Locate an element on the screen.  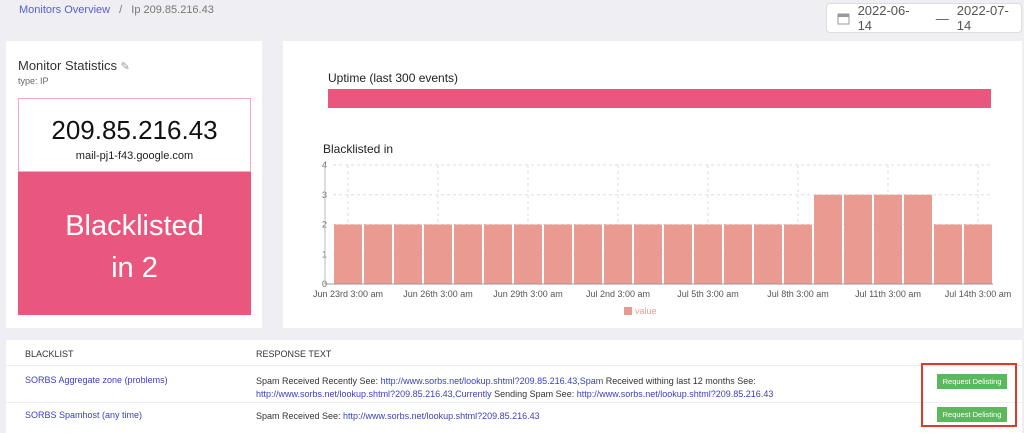
x-tick-label: Jun 23rd 3:00 am is located at coordinates (348, 294).